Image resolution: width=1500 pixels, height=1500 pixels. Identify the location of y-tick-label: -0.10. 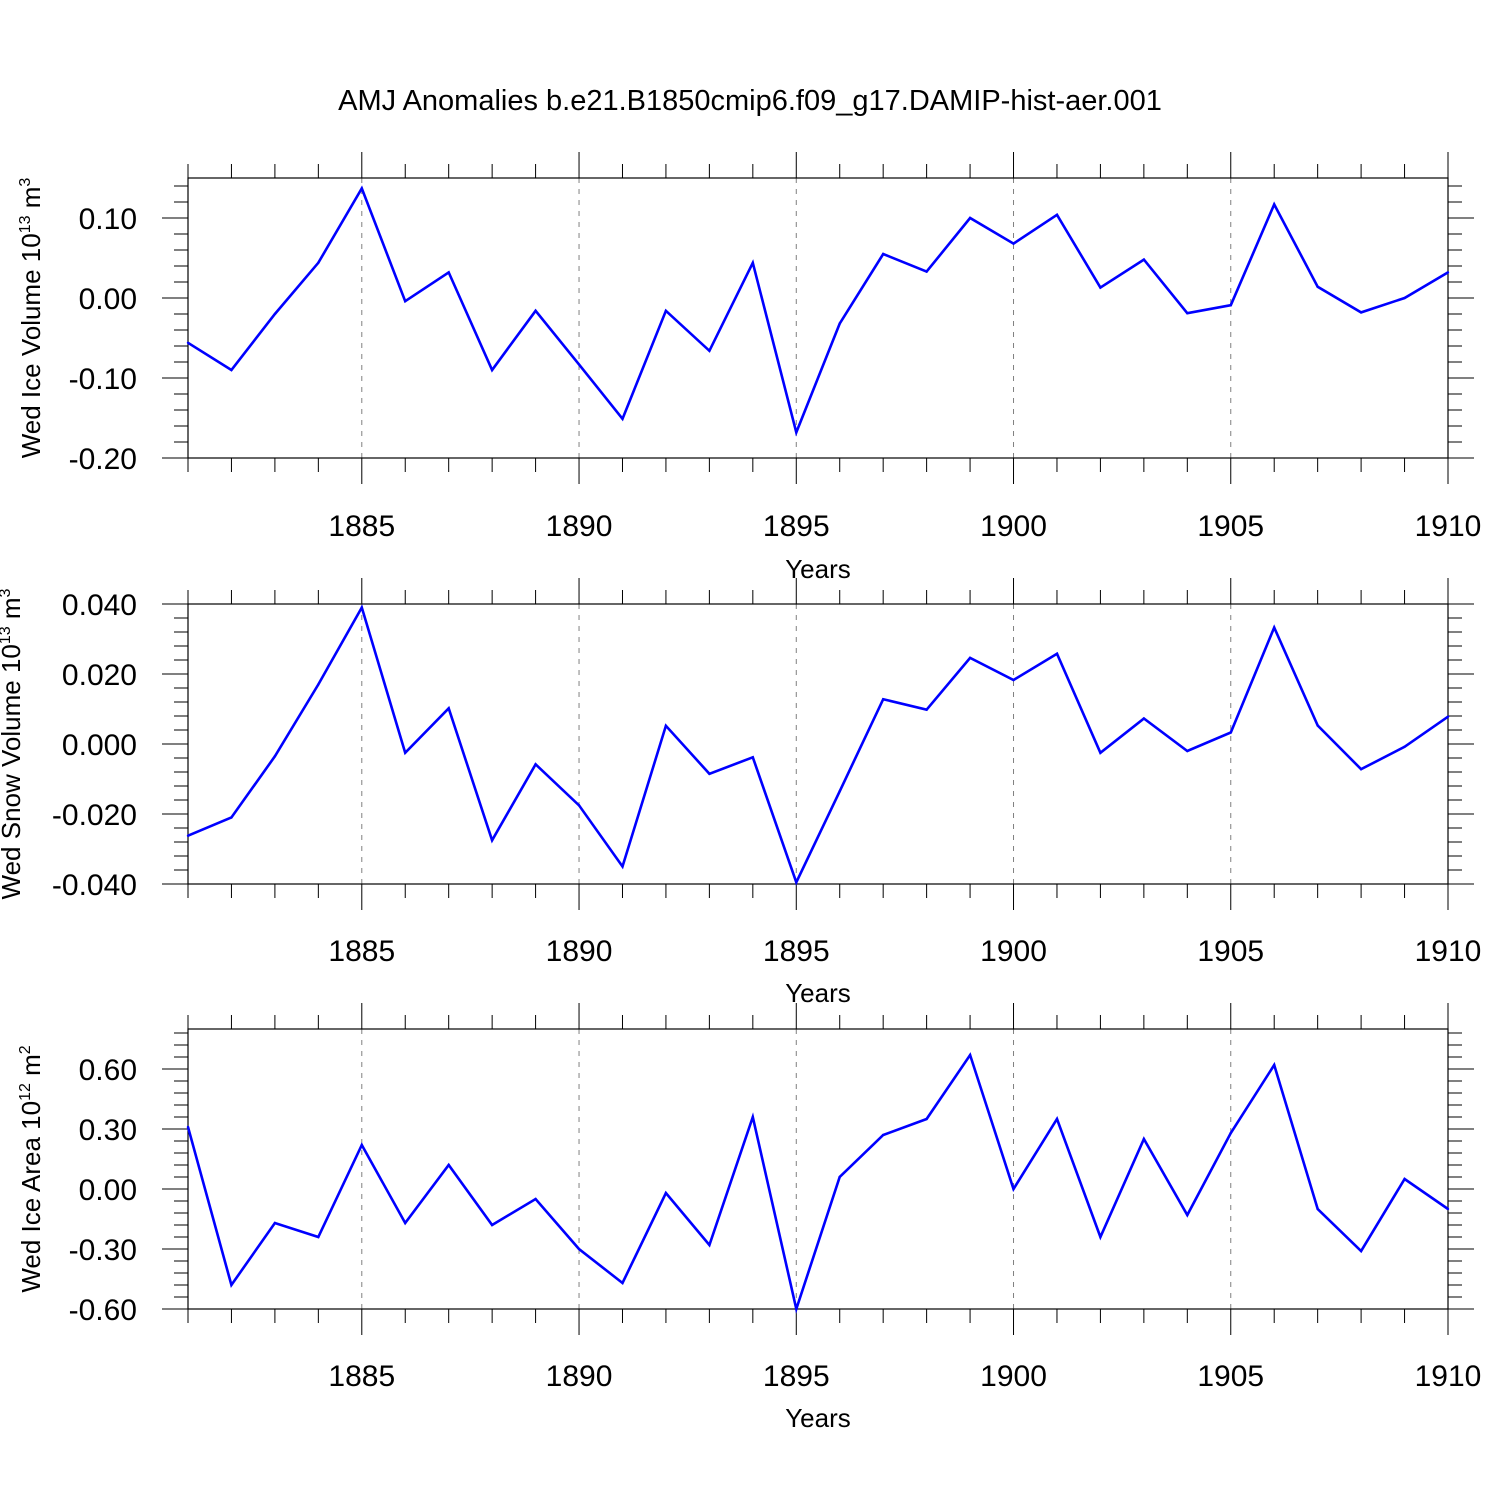
(103, 379).